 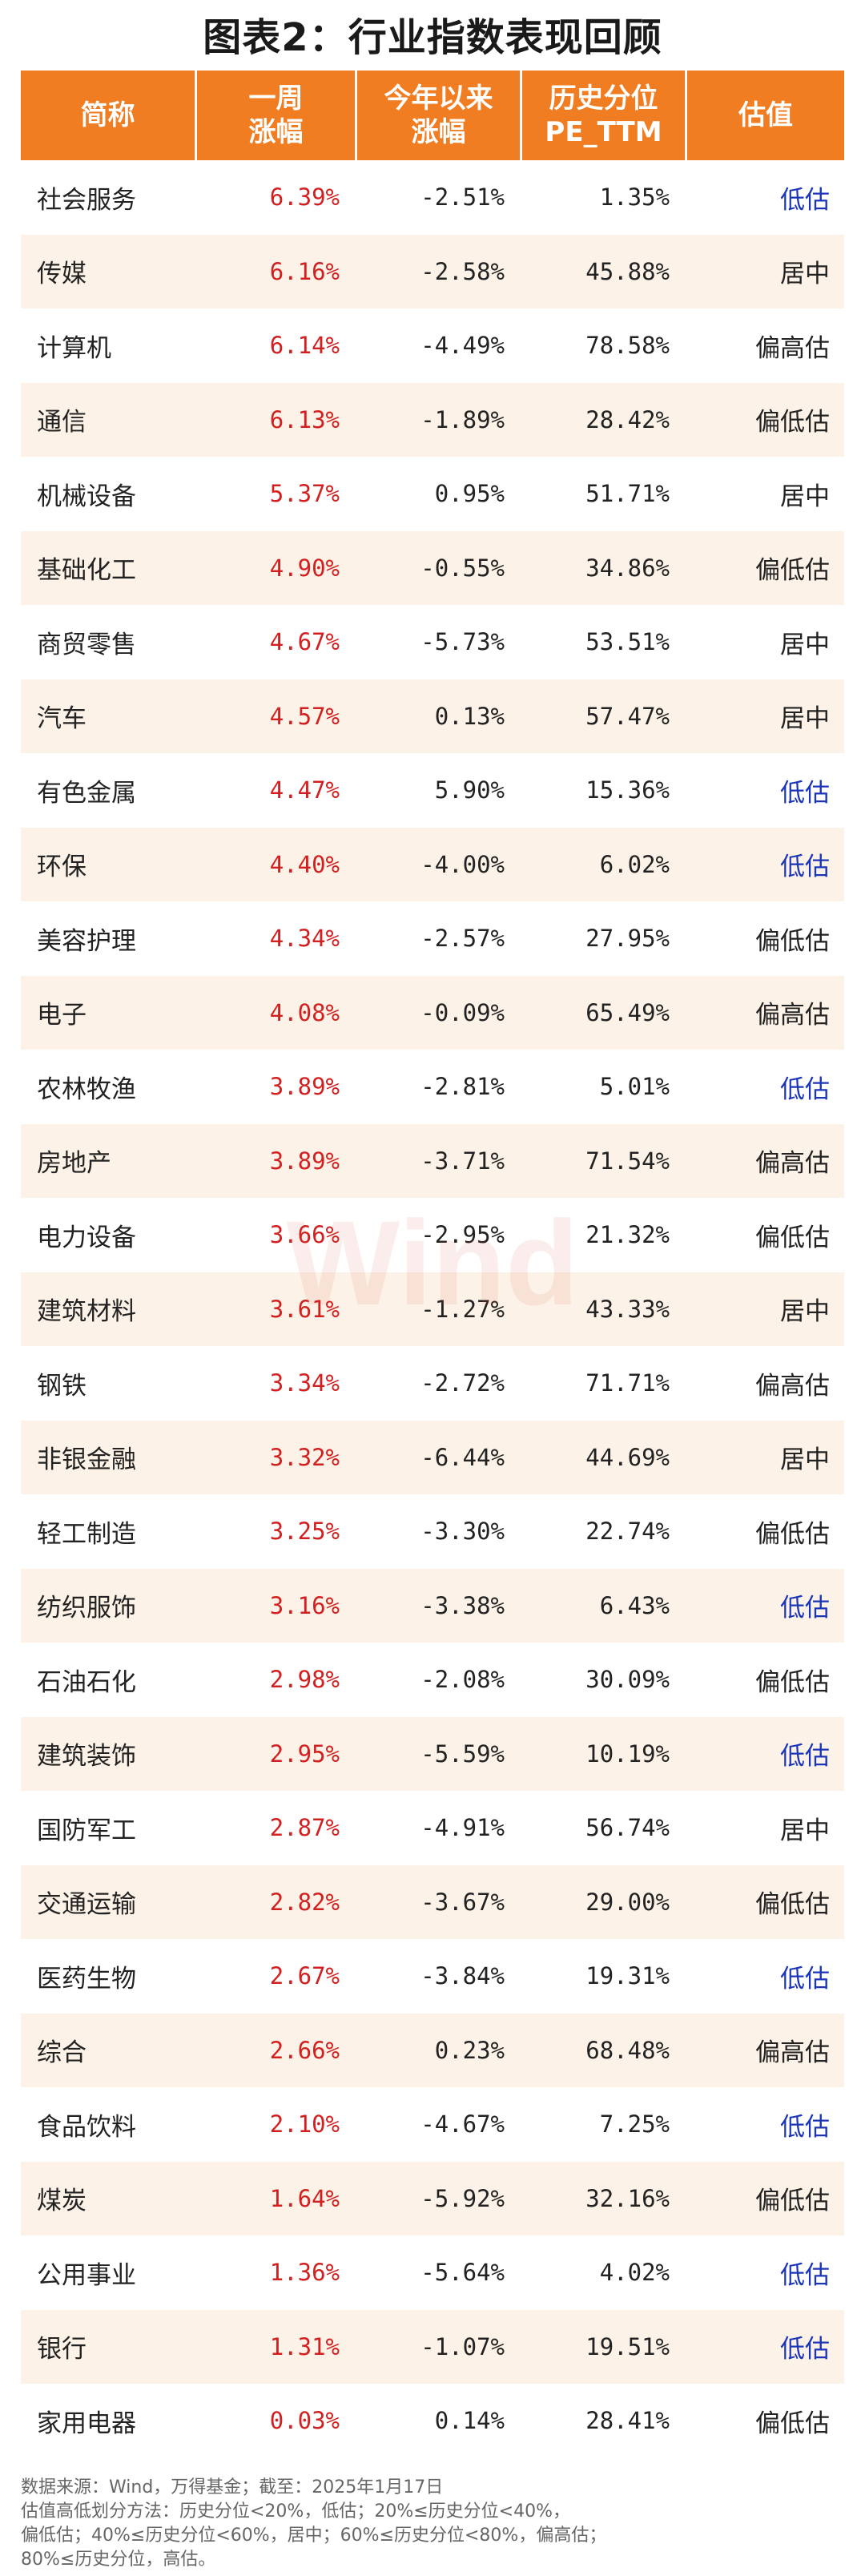 I want to click on ytd-change: -5.59%, so click(x=463, y=1754).